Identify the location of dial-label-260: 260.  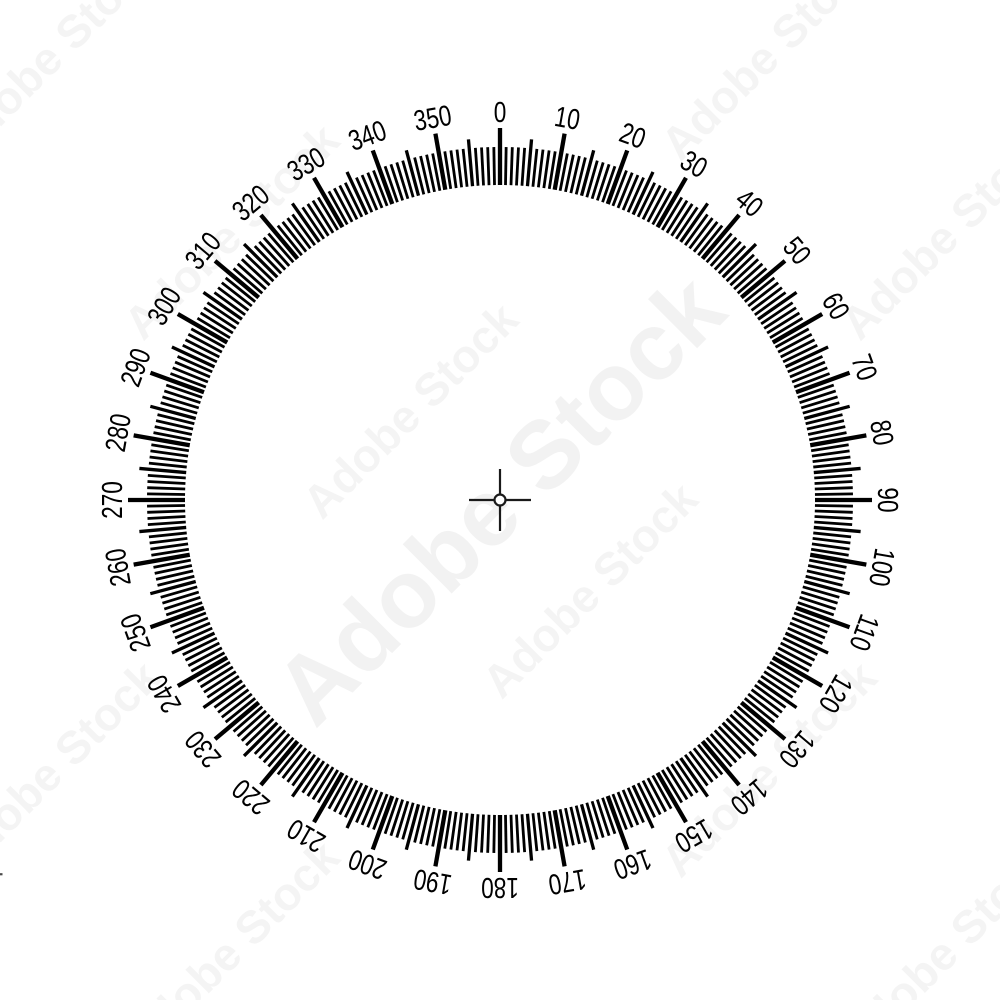
(117, 567).